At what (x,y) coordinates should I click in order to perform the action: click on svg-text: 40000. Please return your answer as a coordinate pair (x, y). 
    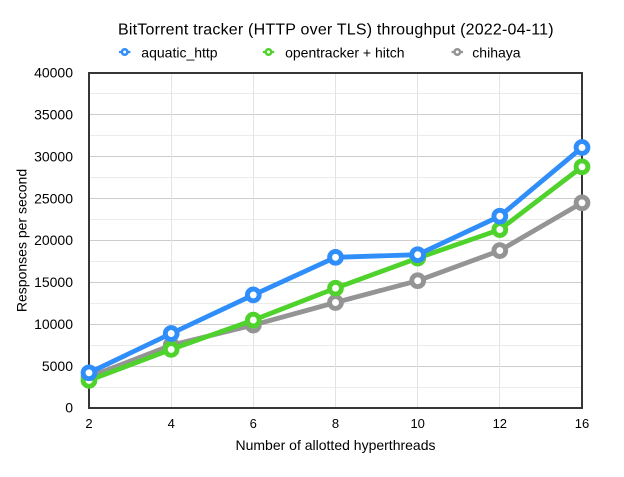
    Looking at the image, I should click on (53, 73).